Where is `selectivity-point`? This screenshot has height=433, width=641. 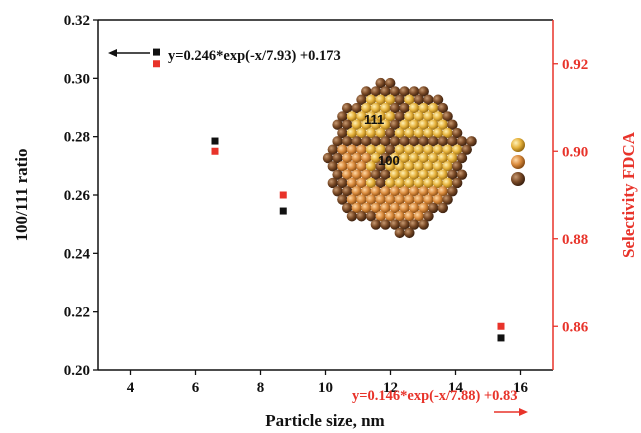 selectivity-point is located at coordinates (283, 195).